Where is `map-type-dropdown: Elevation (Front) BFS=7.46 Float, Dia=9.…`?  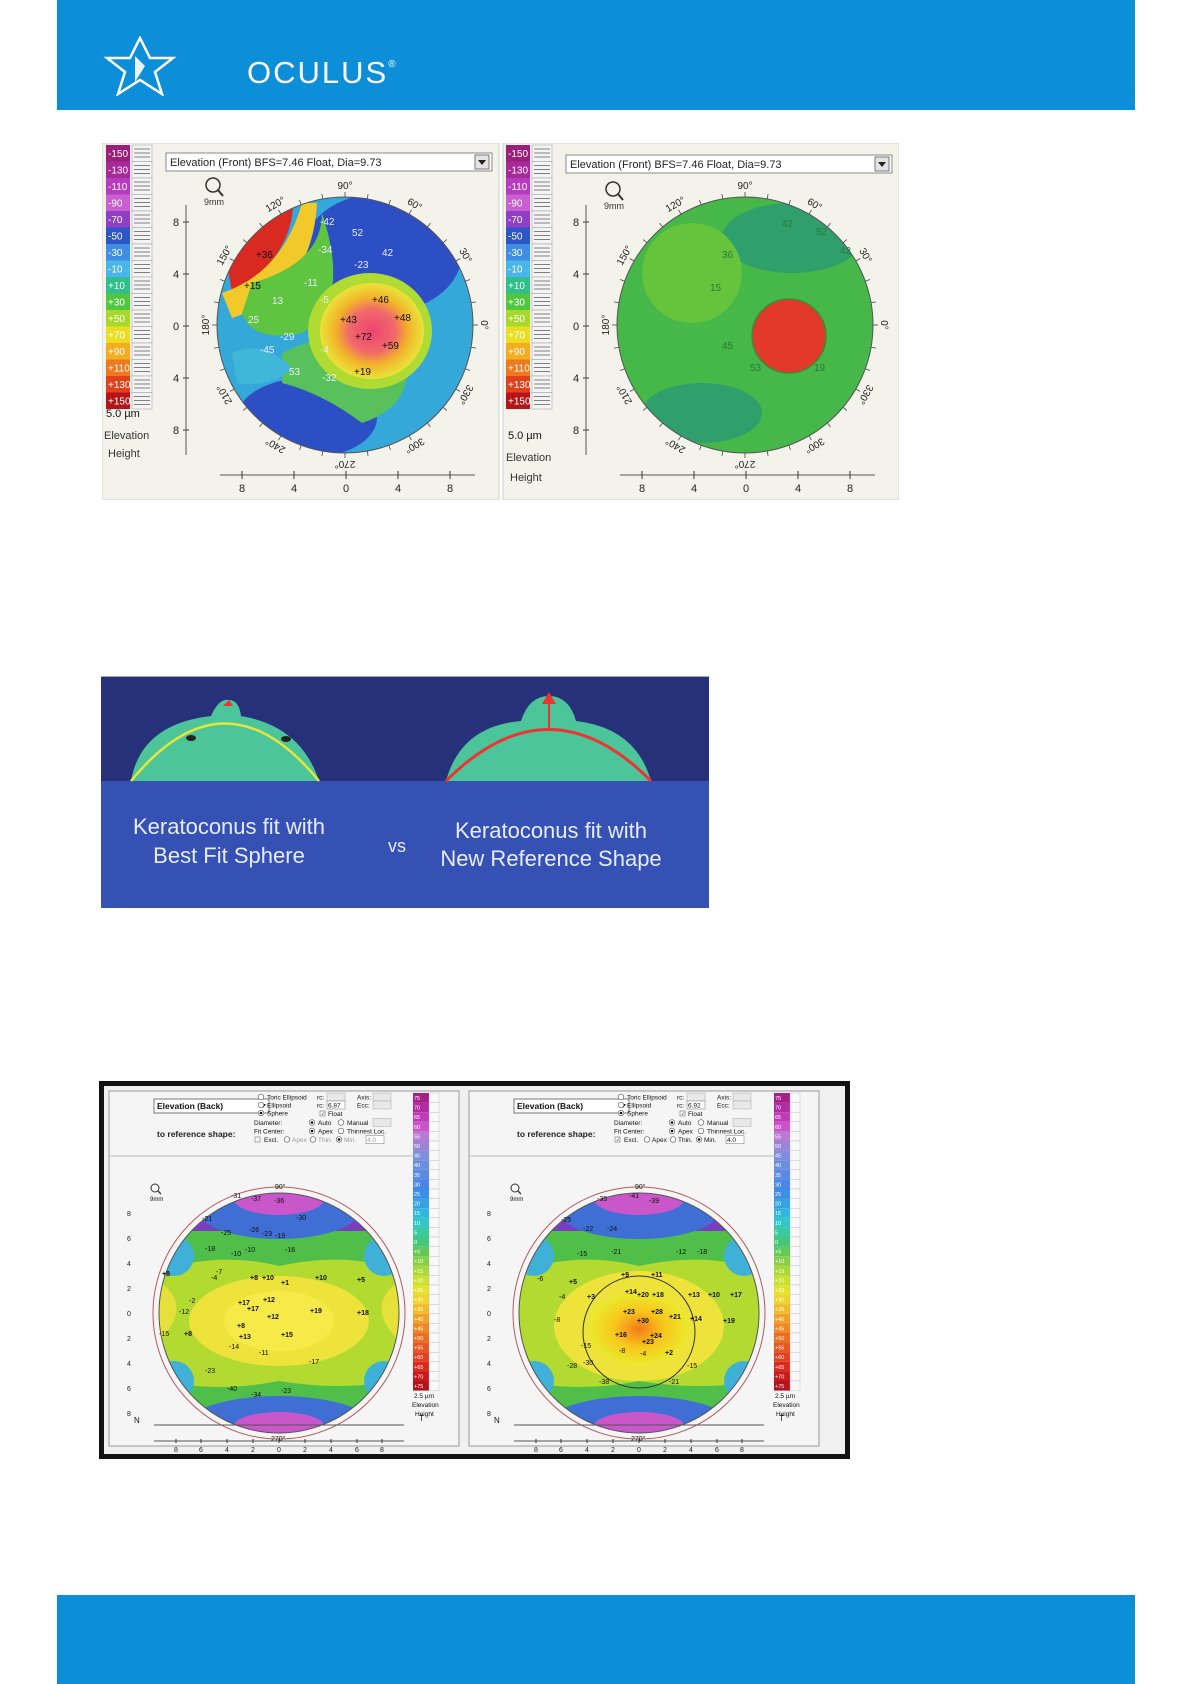
map-type-dropdown: Elevation (Front) BFS=7.46 Float, Dia=9.… is located at coordinates (276, 163).